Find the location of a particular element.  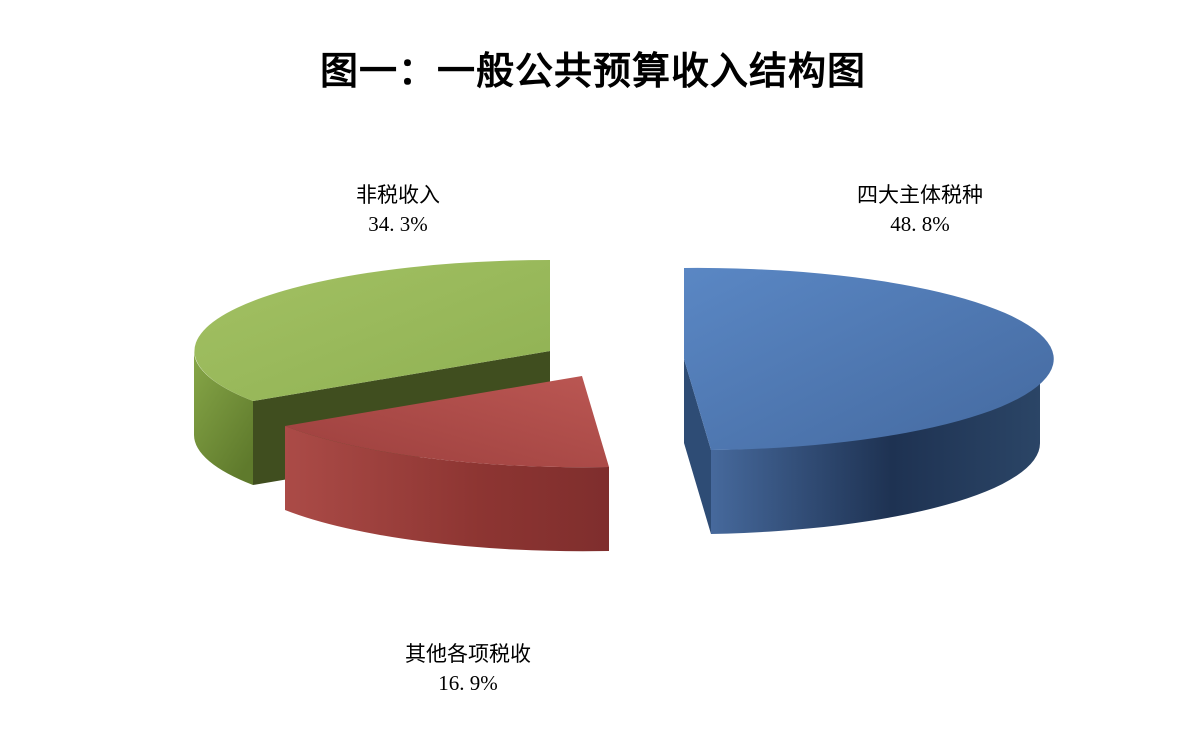

slice-label-red-percent: 16. 9% is located at coordinates (468, 683).